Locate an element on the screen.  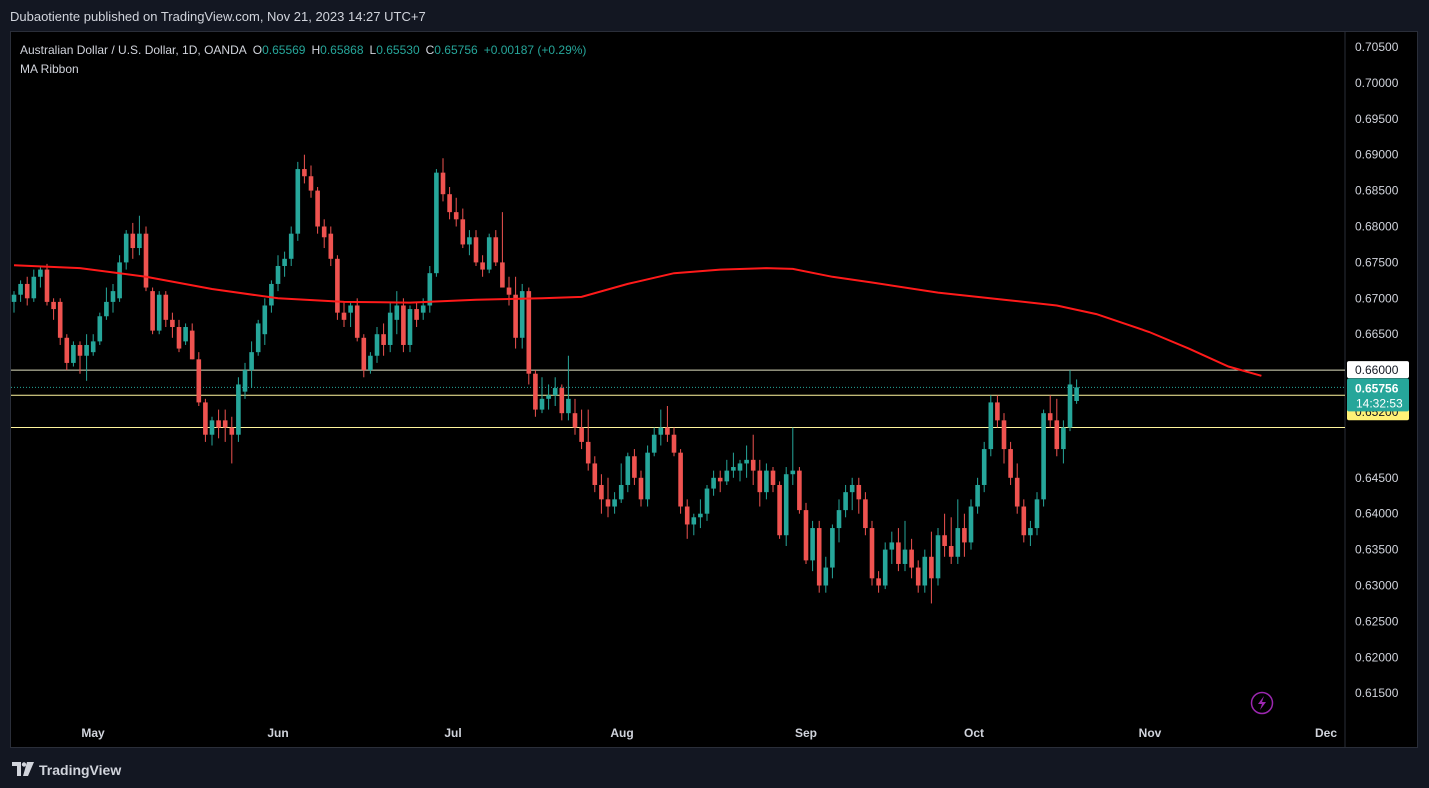
time-axis-label: Nov is located at coordinates (1150, 733).